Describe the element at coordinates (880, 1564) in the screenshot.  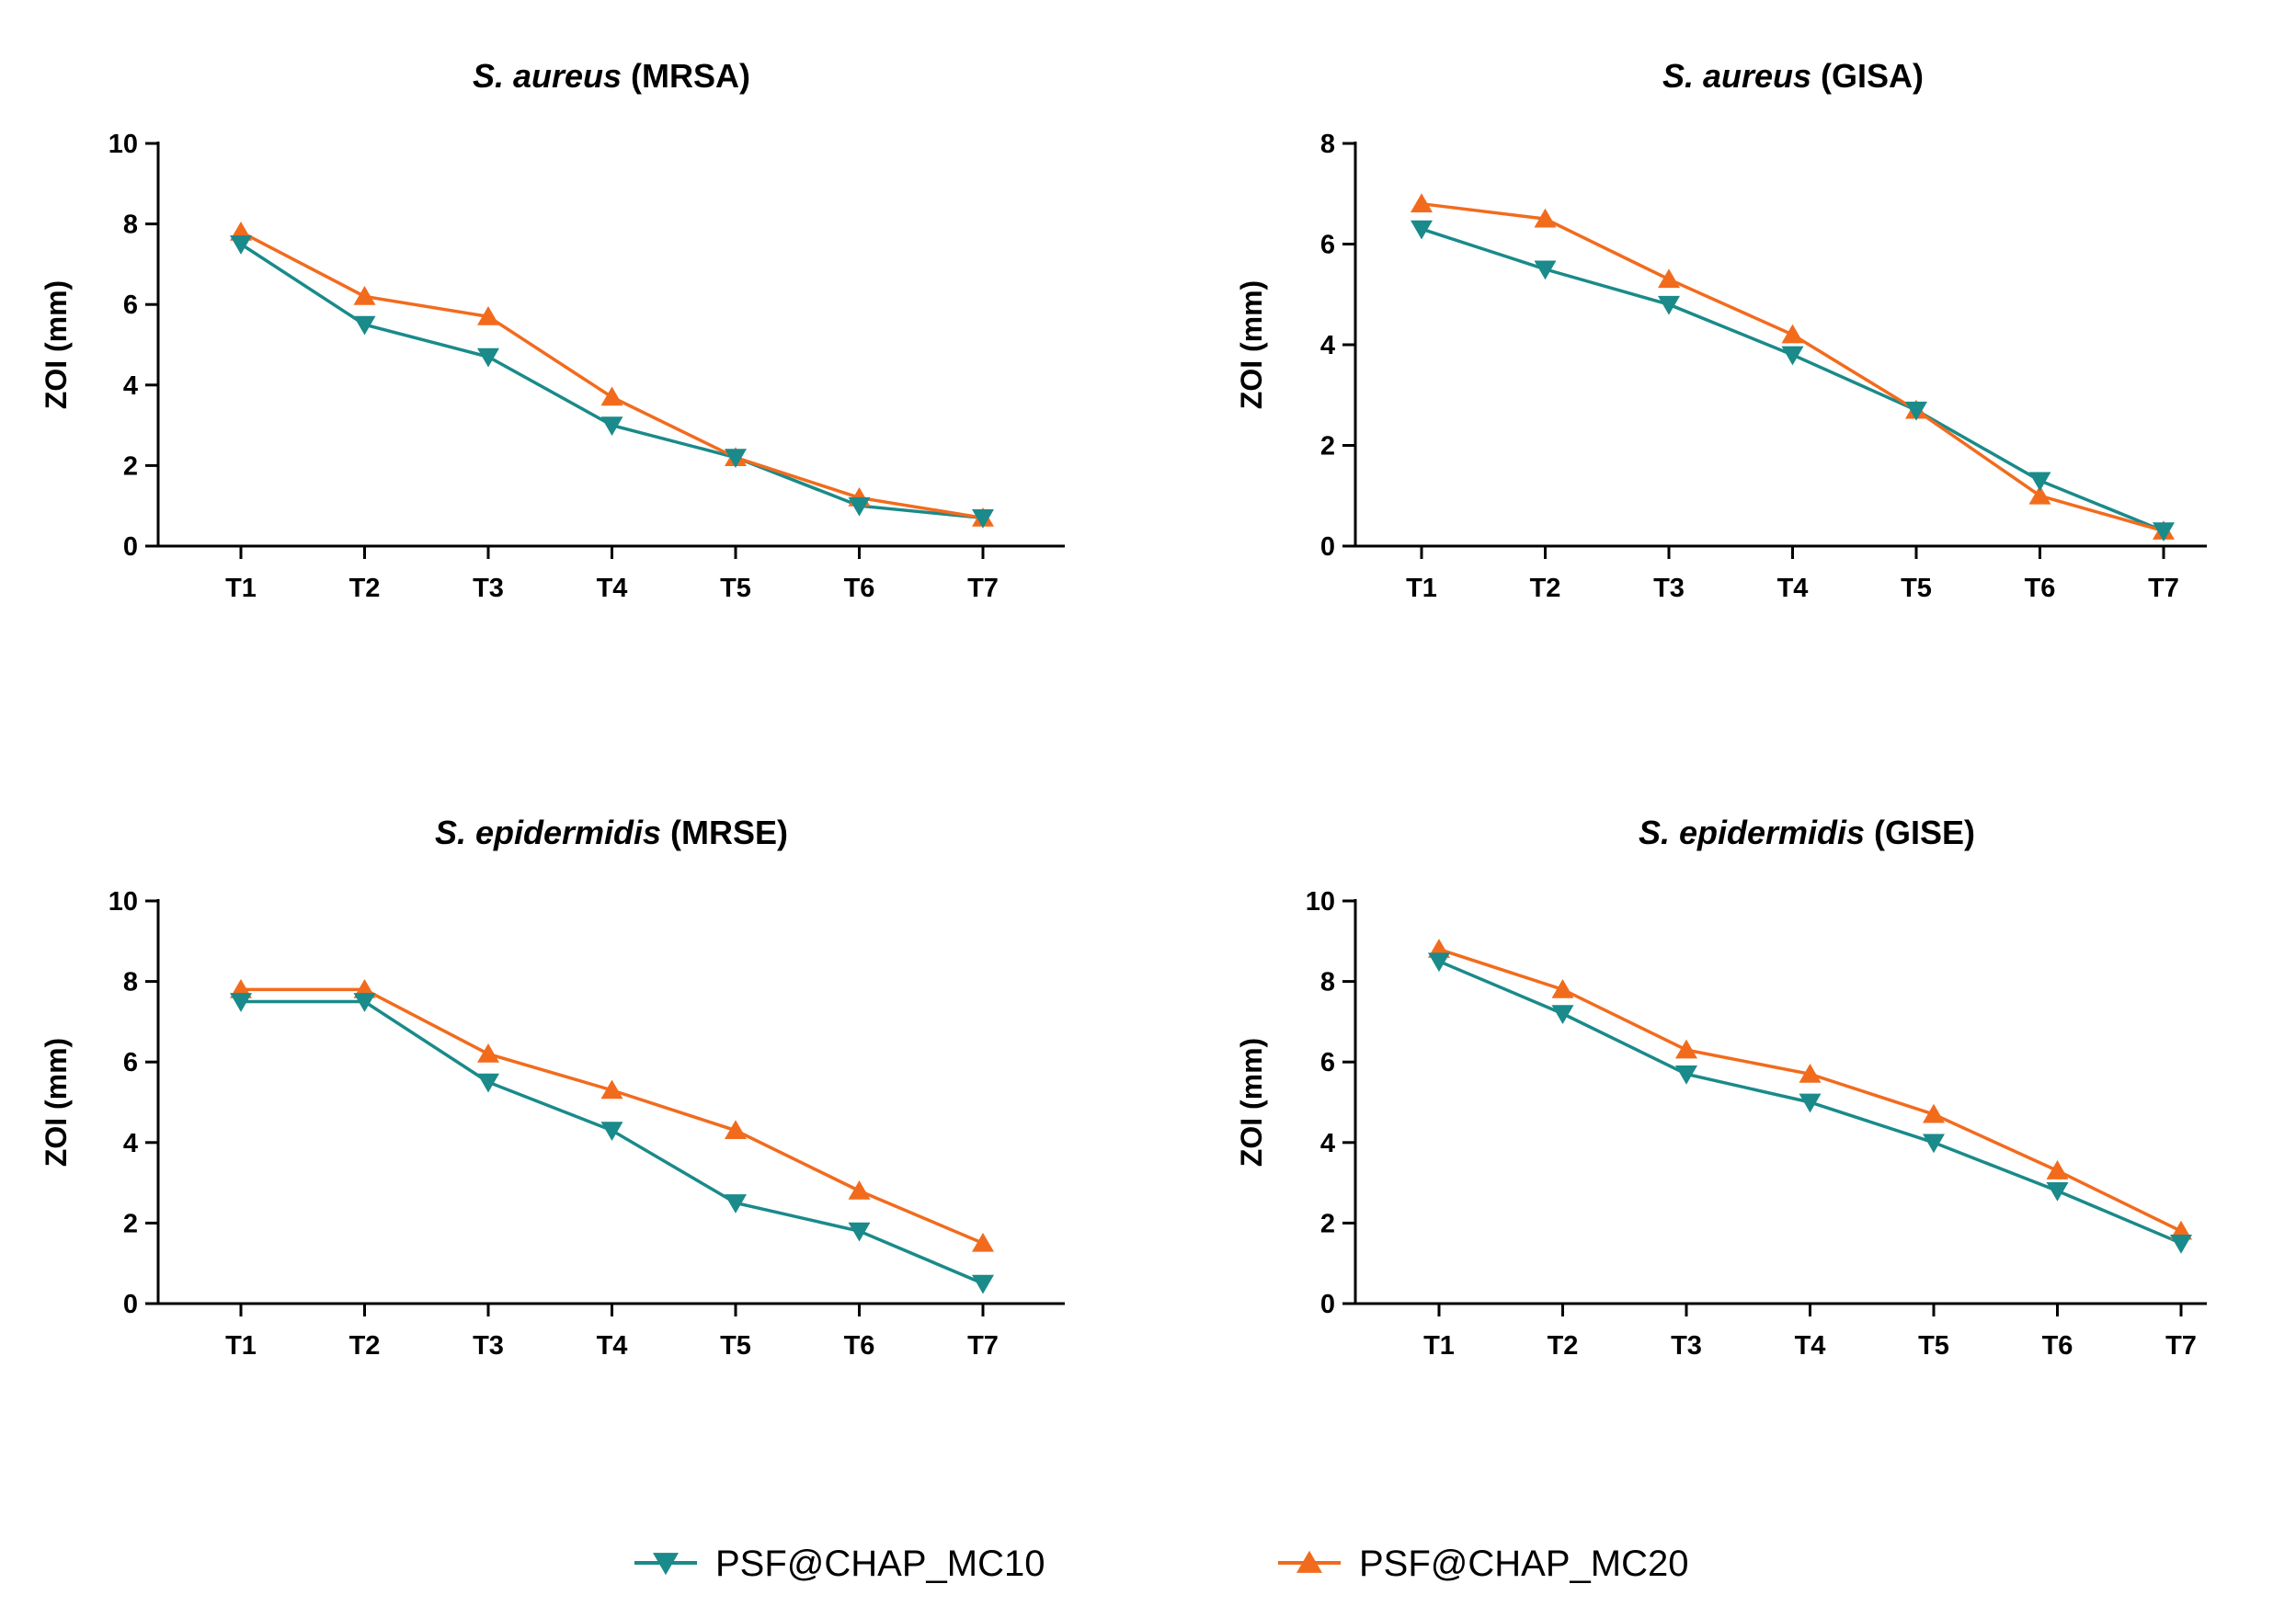
I see `legend-label: PSF@CHAP_MC10` at that location.